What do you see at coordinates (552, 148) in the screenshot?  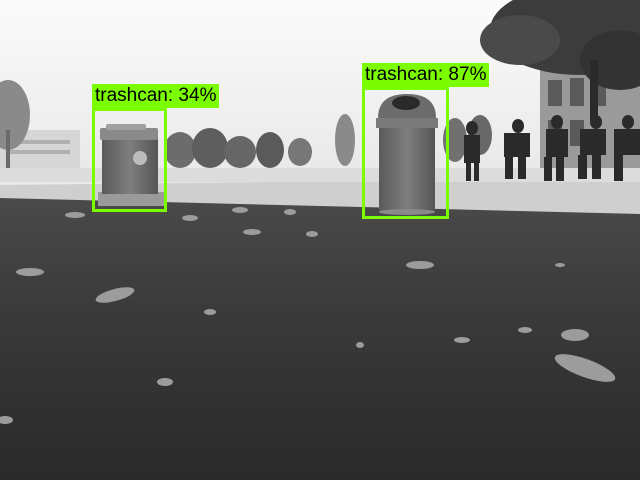 I see `people` at bounding box center [552, 148].